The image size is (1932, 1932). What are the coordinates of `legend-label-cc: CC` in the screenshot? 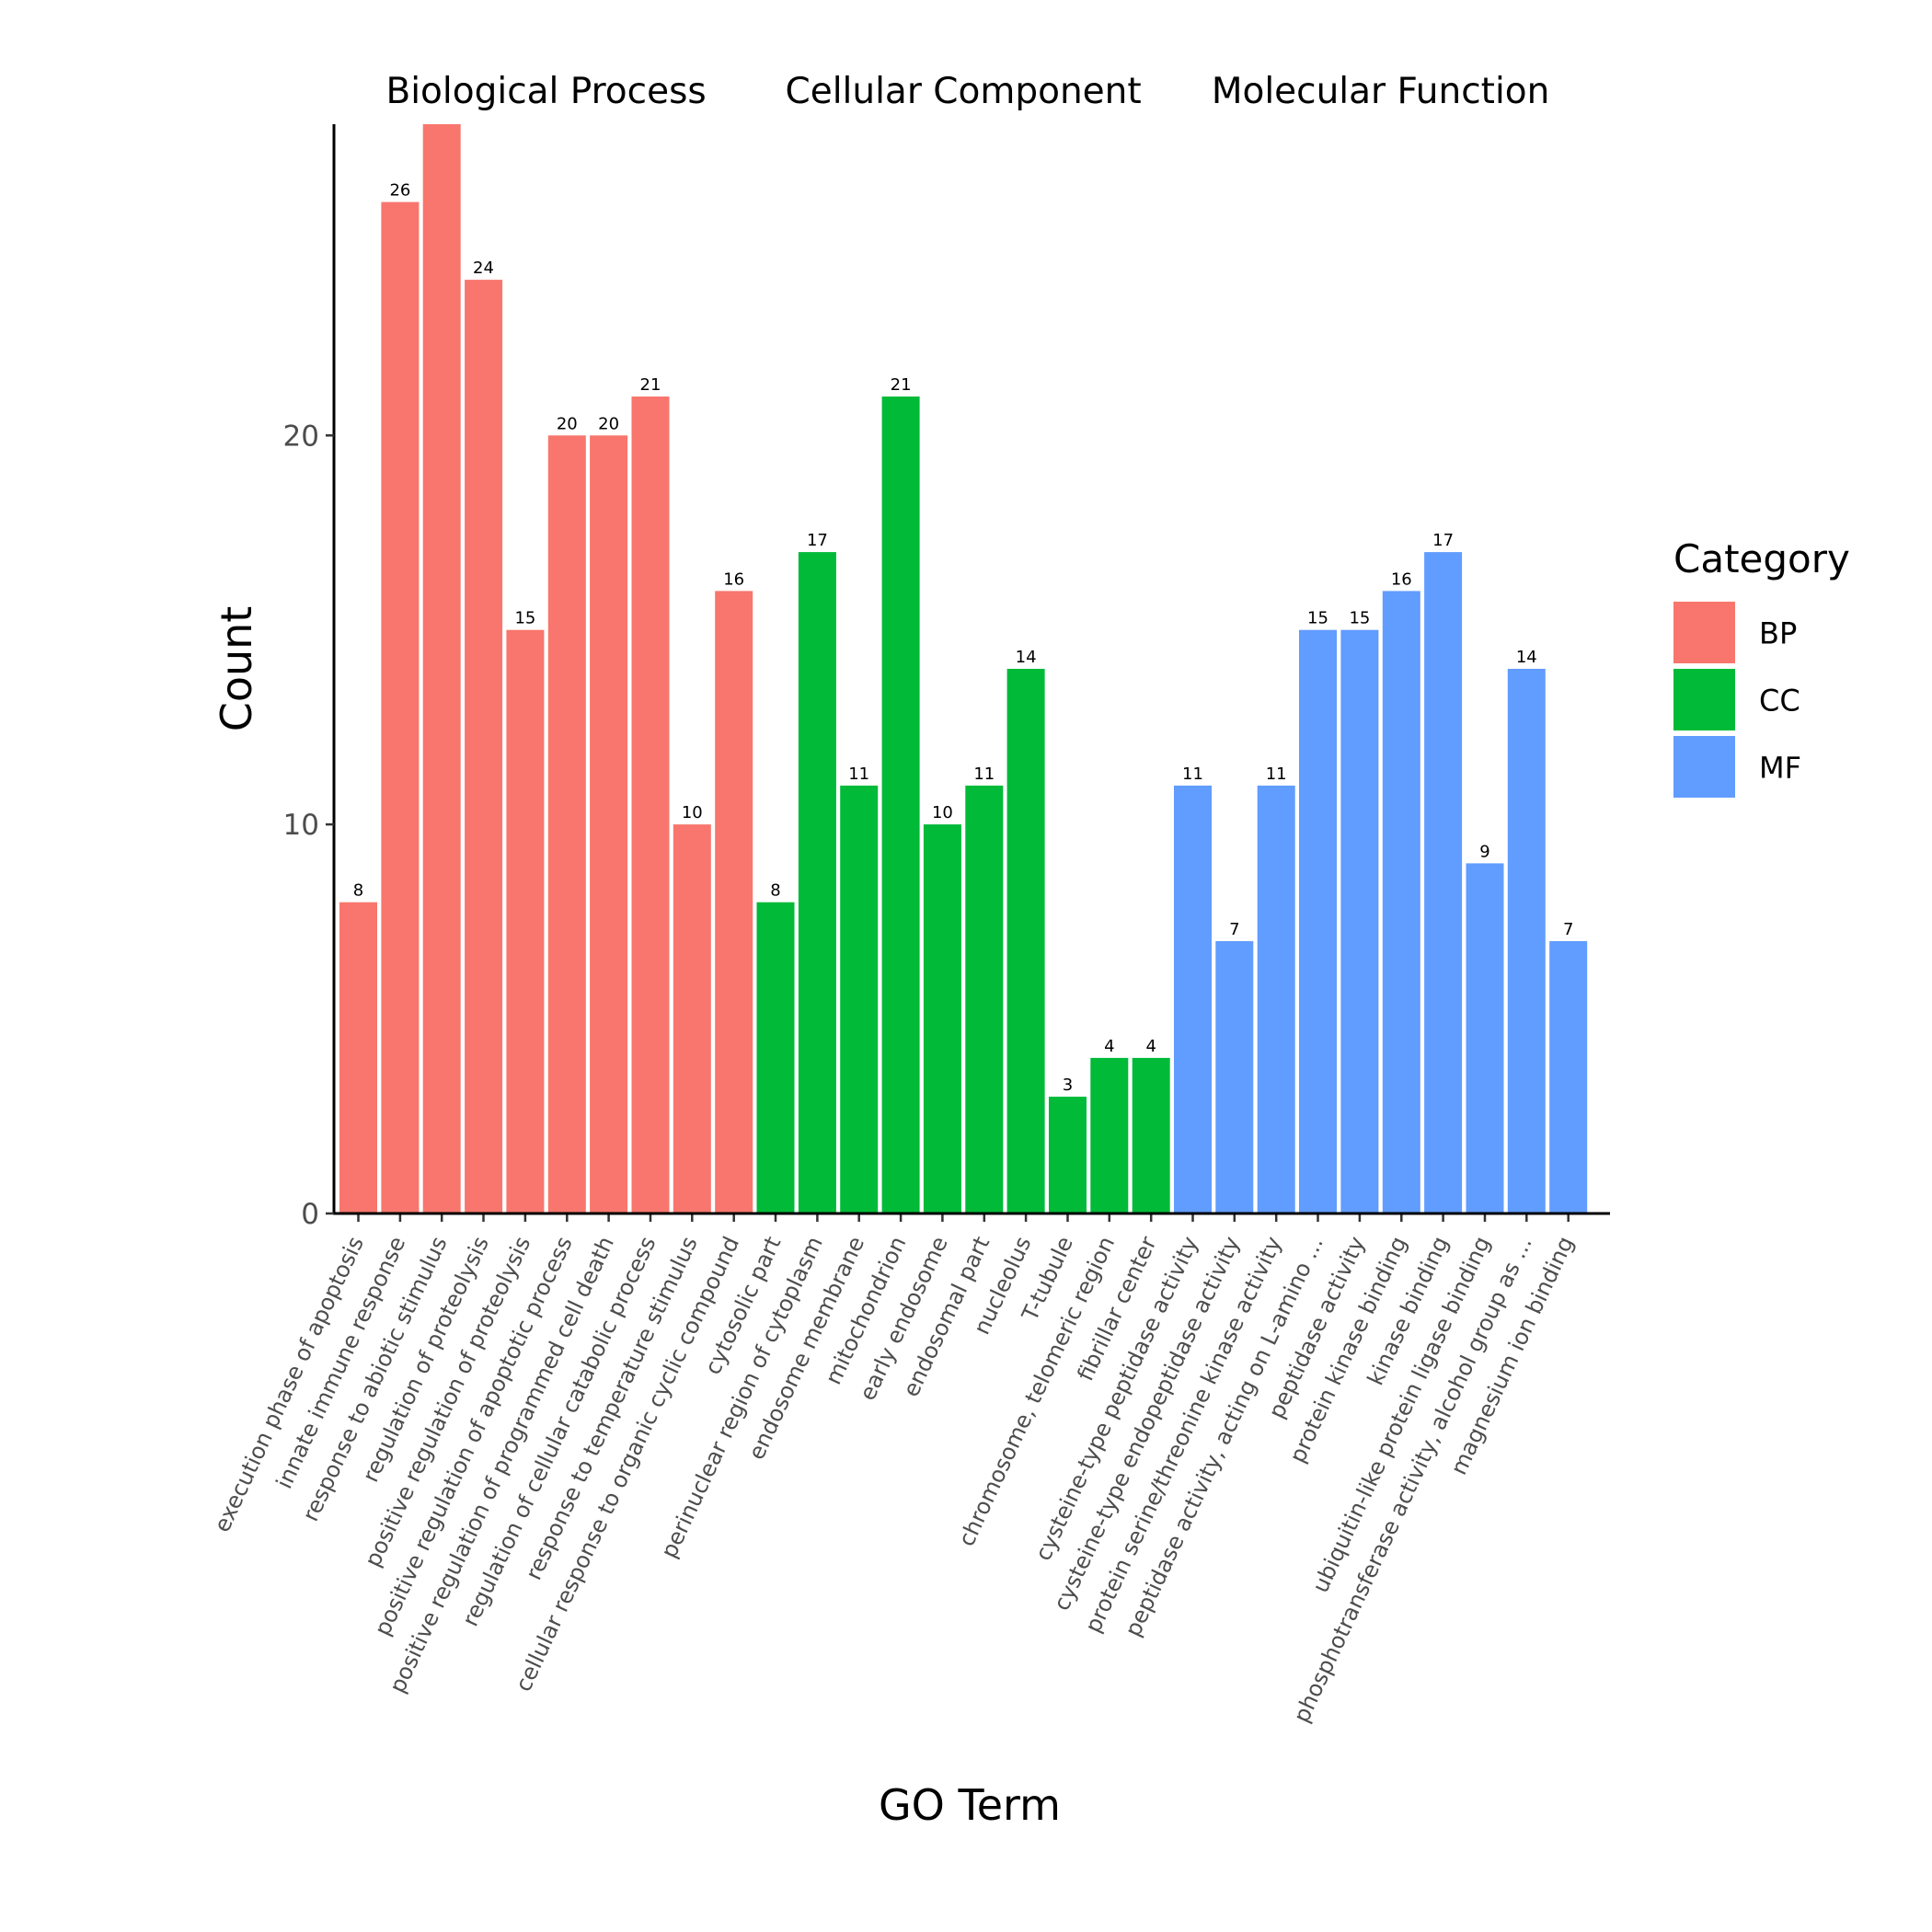 It's located at (1779, 701).